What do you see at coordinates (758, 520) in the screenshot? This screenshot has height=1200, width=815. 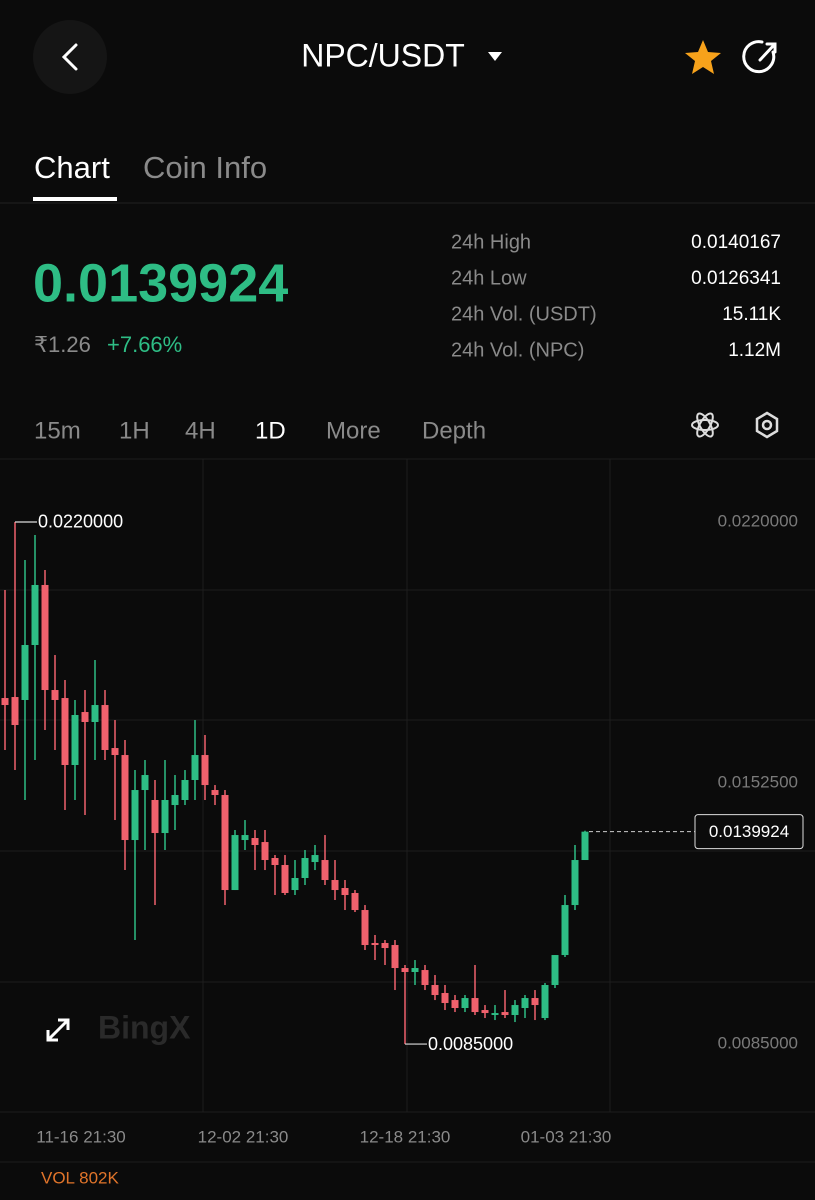 I see `y-tick-label: 0.0220000` at bounding box center [758, 520].